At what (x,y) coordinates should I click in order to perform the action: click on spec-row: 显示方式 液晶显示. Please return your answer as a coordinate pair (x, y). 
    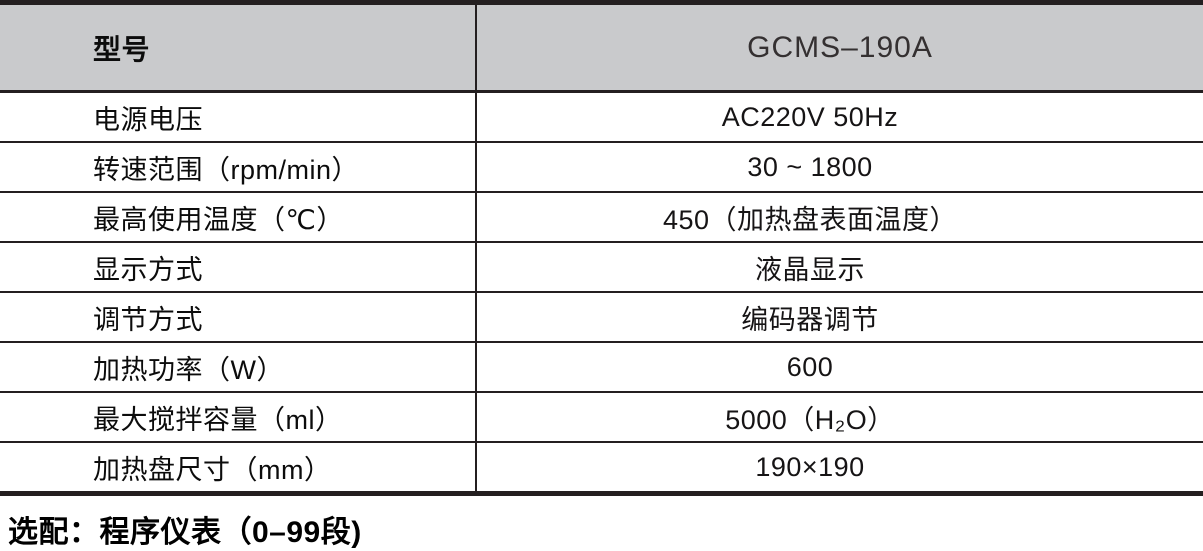
    Looking at the image, I should click on (601, 268).